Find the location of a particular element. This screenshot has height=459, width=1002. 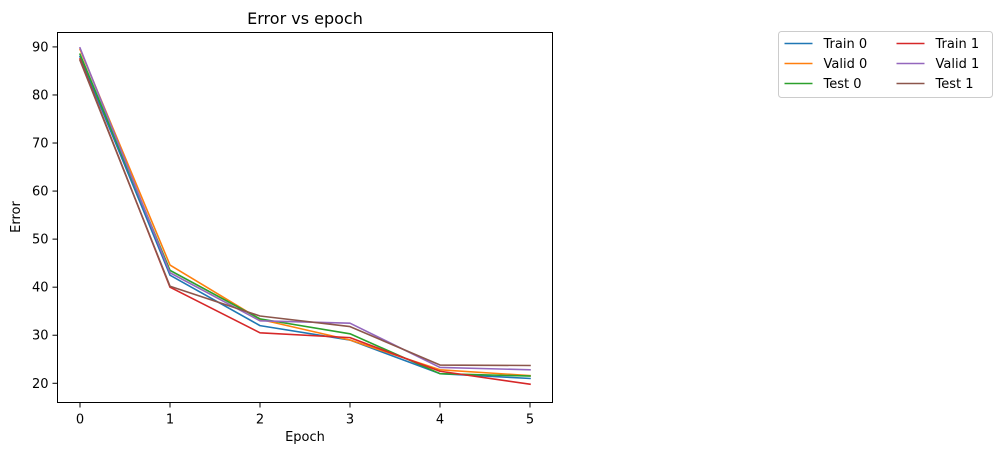

x-tick-label: 0 is located at coordinates (80, 420).